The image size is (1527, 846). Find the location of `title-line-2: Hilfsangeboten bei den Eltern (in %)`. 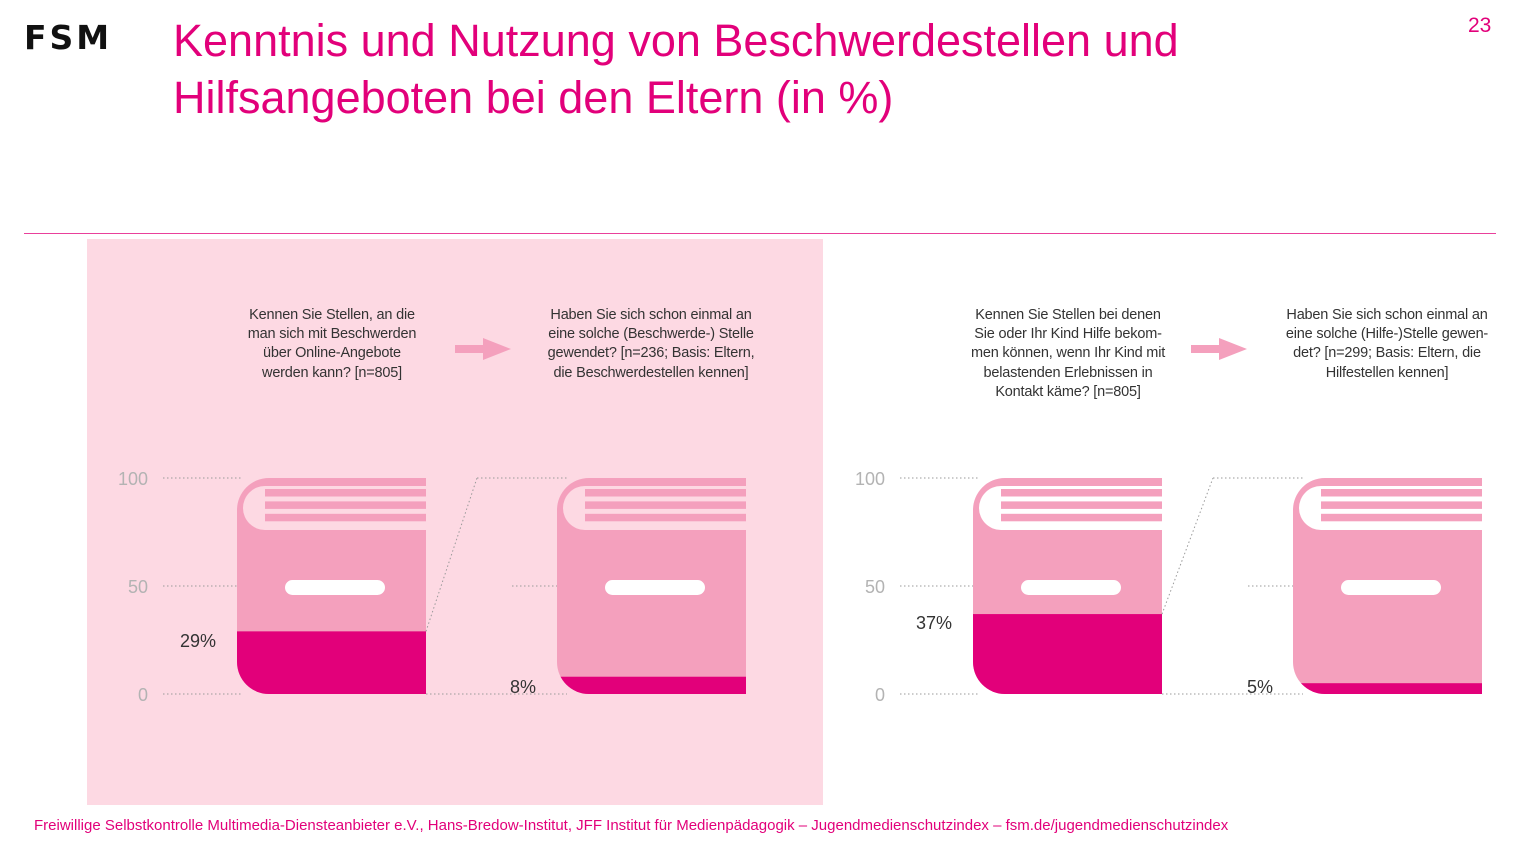

title-line-2: Hilfsangeboten bei den Eltern (in %) is located at coordinates (533, 97).